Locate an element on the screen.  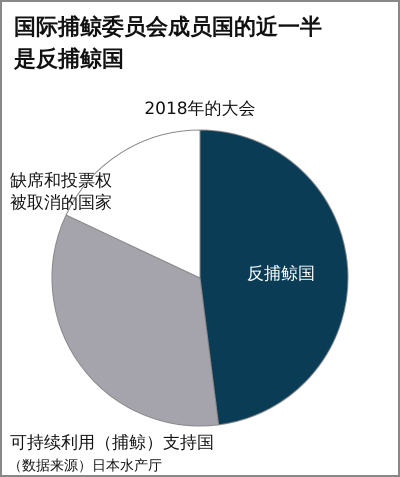
chart-subtitle: 2018年的大会 is located at coordinates (200, 109).